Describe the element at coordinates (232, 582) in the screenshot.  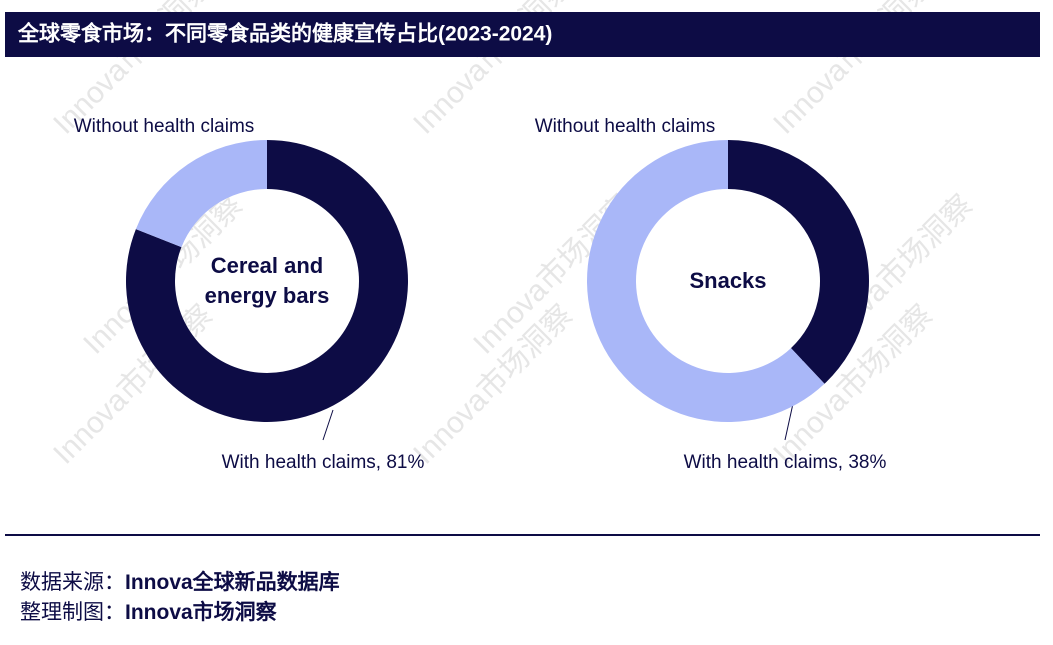
I see `source-value: Innova全球新品数据库` at that location.